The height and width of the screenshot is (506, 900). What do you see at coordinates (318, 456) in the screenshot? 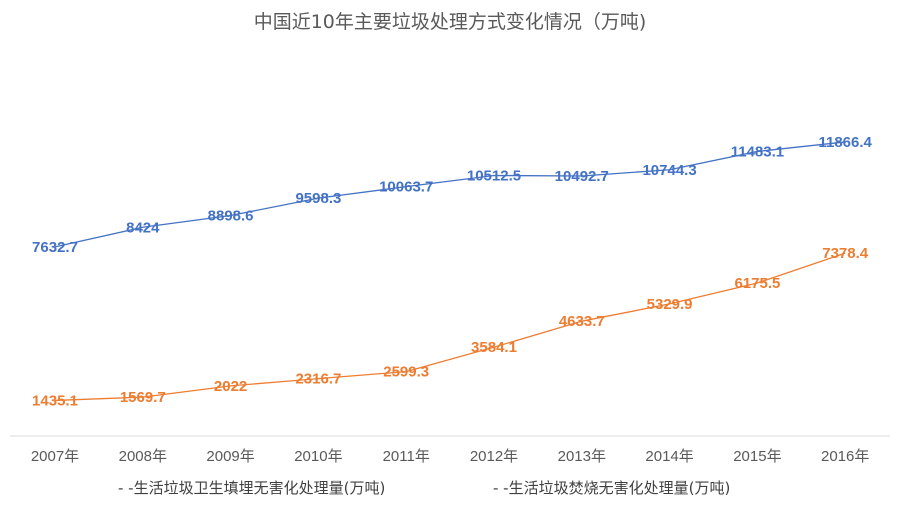
I see `x-tick-label: 2010年` at bounding box center [318, 456].